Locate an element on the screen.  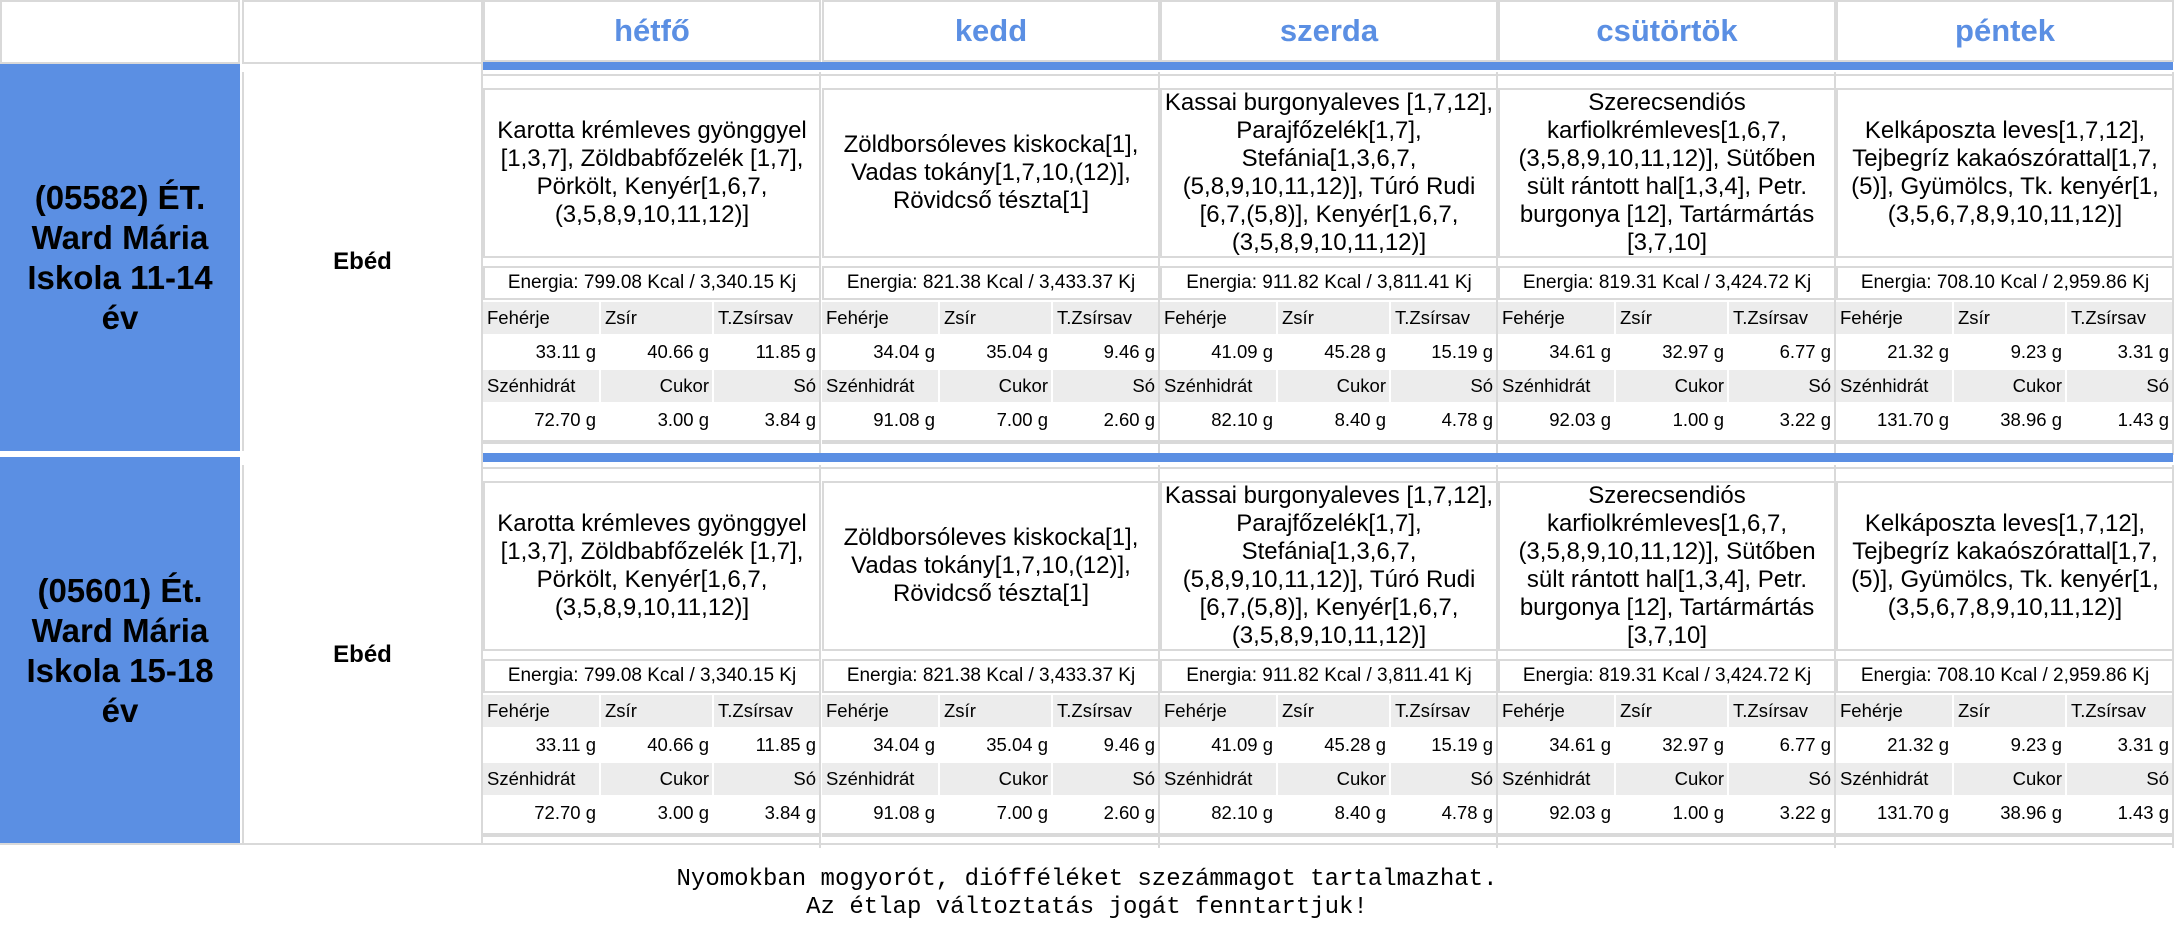
table-bottom-border is located at coordinates (1087, 844).